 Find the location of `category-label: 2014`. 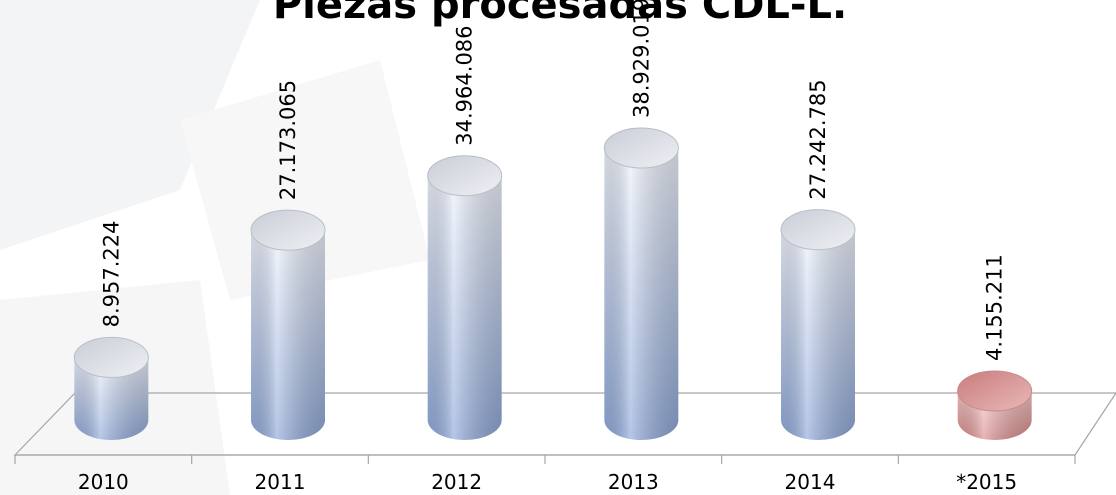

category-label: 2014 is located at coordinates (810, 482).